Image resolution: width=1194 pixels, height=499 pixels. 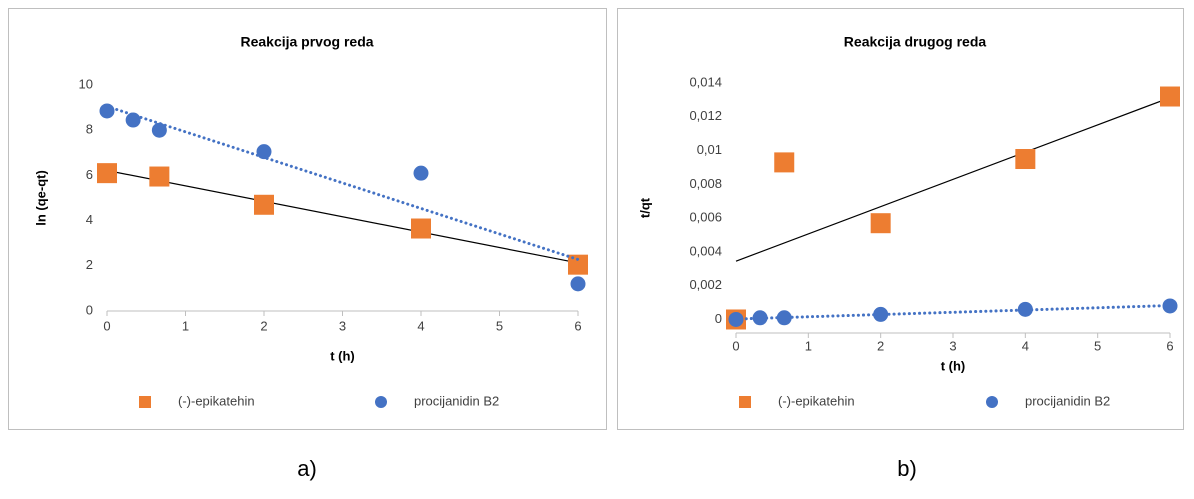 What do you see at coordinates (705, 217) in the screenshot?
I see `y-tick-label: 0,006` at bounding box center [705, 217].